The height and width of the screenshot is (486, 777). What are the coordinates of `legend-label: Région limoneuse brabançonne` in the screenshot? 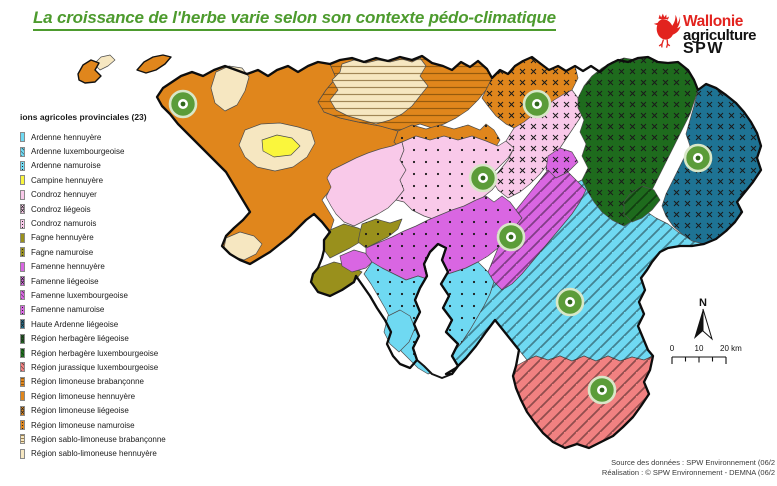 It's located at (87, 382).